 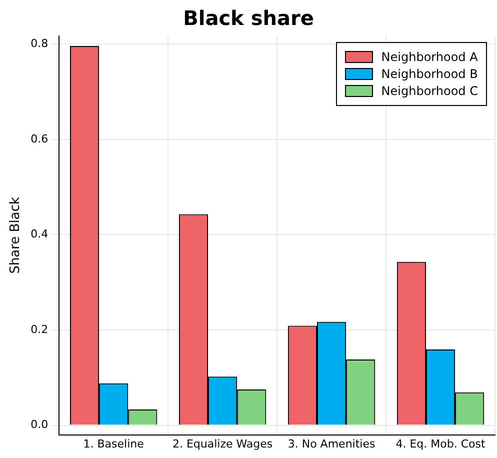 I want to click on legend-label: Neighborhood B, so click(x=429, y=74).